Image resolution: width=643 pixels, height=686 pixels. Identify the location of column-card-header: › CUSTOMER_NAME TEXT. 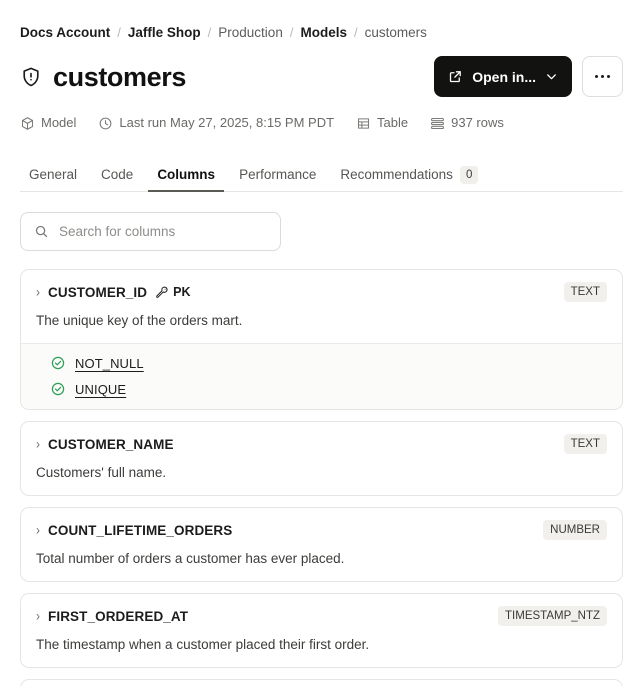
(321, 444).